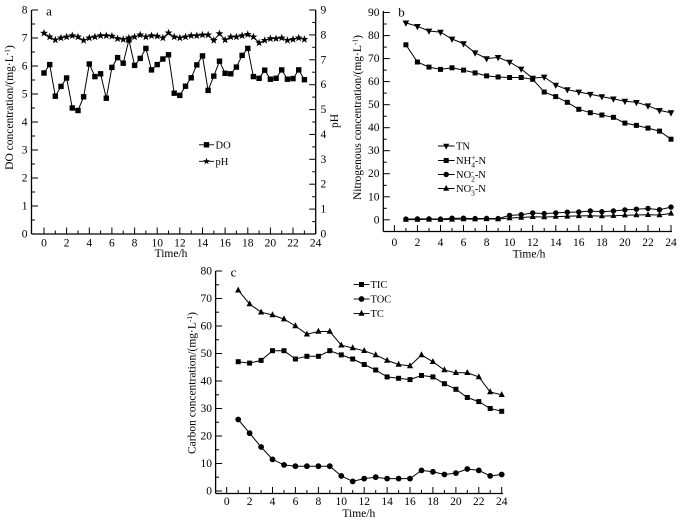 The width and height of the screenshot is (684, 528). What do you see at coordinates (471, 161) in the screenshot?
I see `svg-text:NH+4-N: NH+ 4-N` at bounding box center [471, 161].